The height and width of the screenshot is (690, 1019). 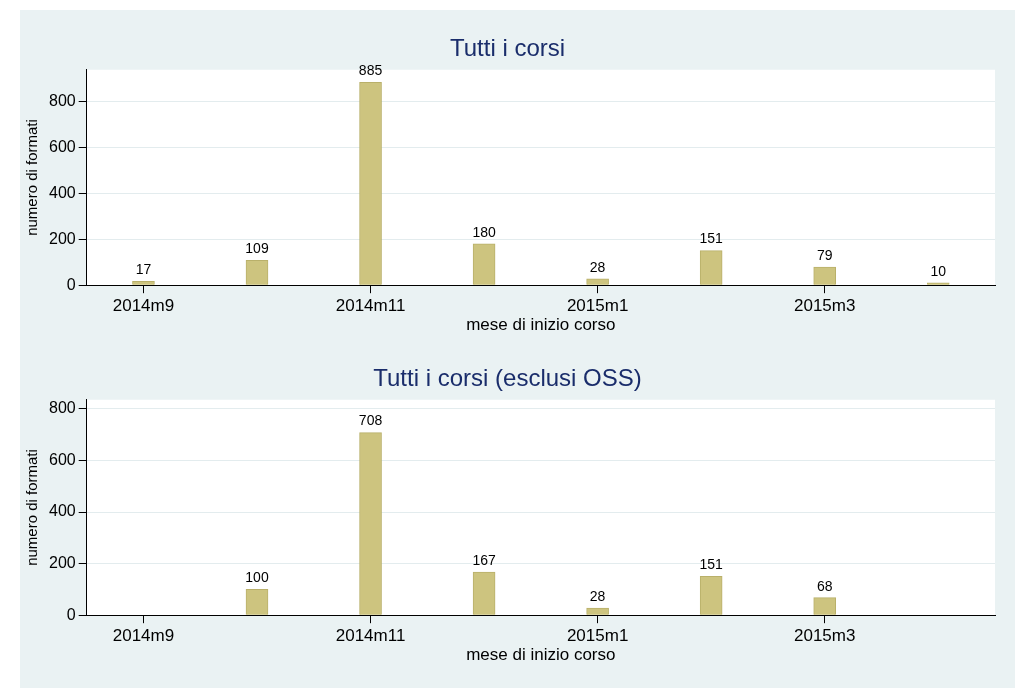 I want to click on data-label: 708, so click(x=370, y=420).